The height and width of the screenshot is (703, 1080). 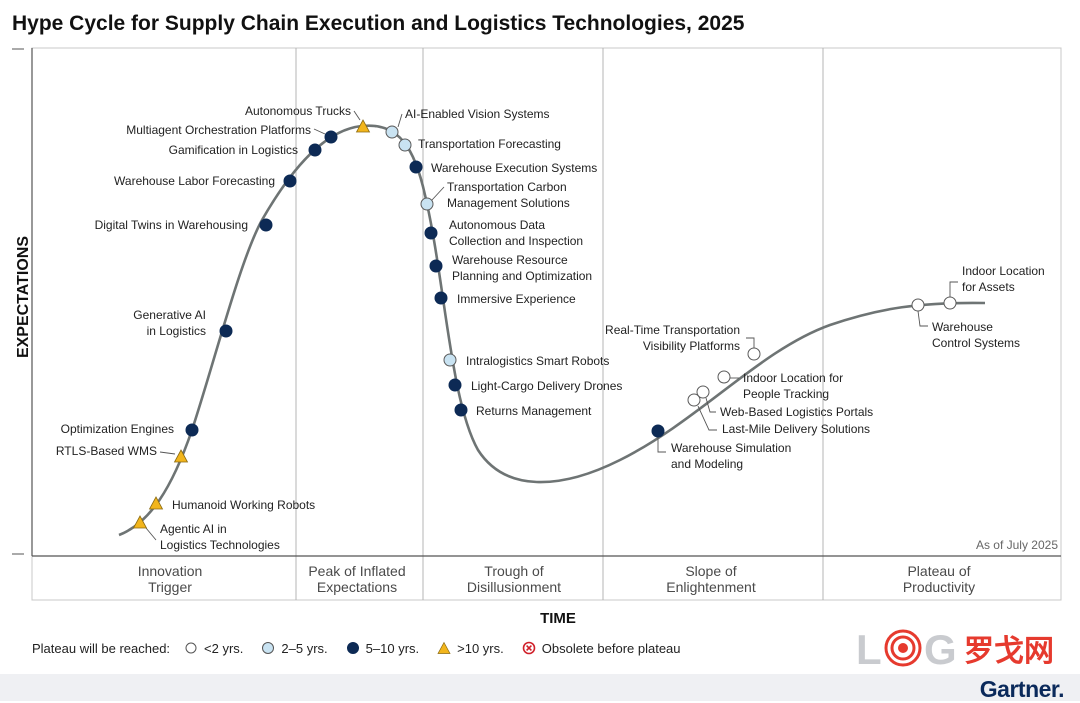 I want to click on tech-point: Transportation Forecasting, so click(x=479, y=144).